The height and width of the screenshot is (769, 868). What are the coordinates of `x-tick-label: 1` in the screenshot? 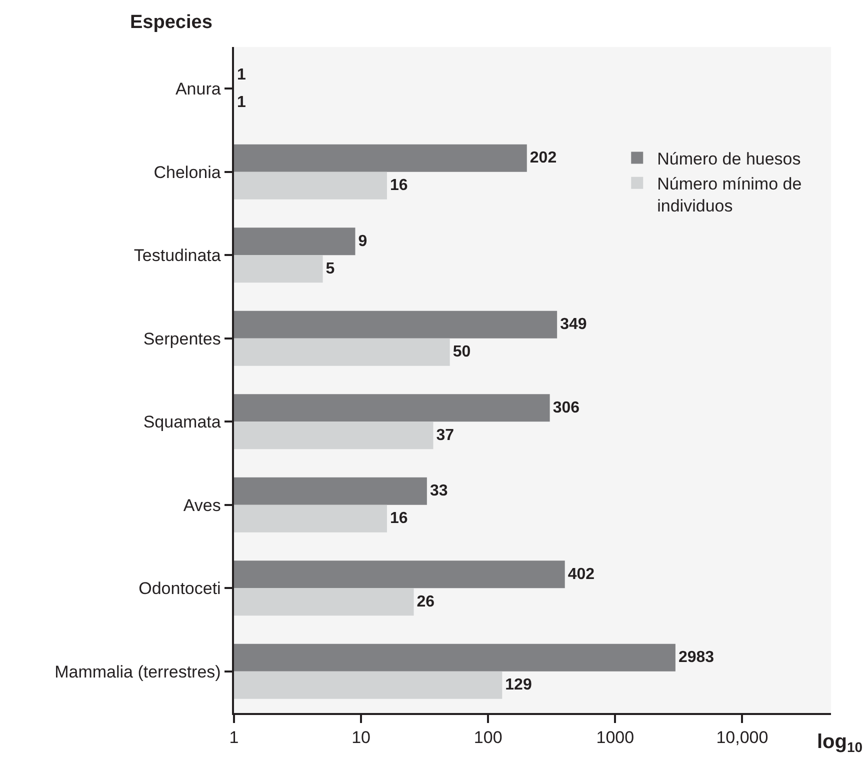 It's located at (234, 738).